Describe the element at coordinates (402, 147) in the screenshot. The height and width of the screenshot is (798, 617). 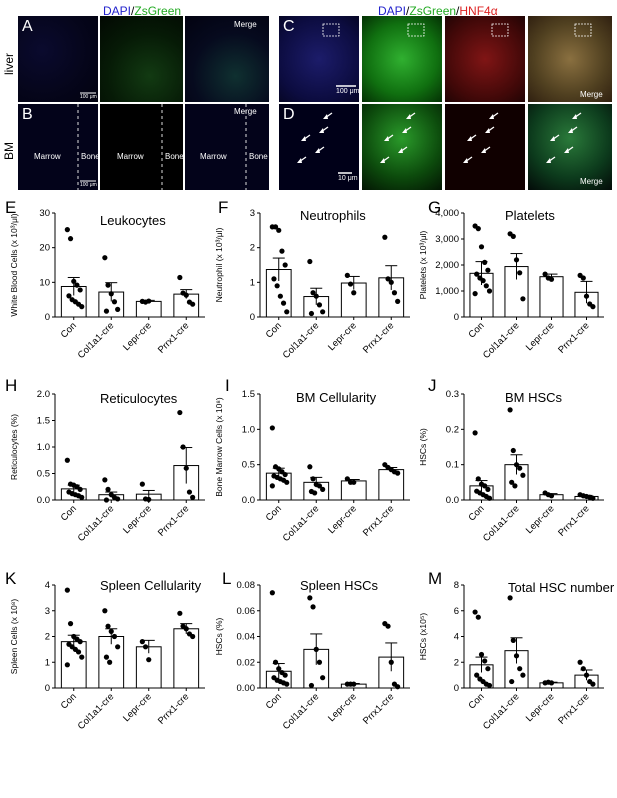
I see `micro-D-zsgreen` at that location.